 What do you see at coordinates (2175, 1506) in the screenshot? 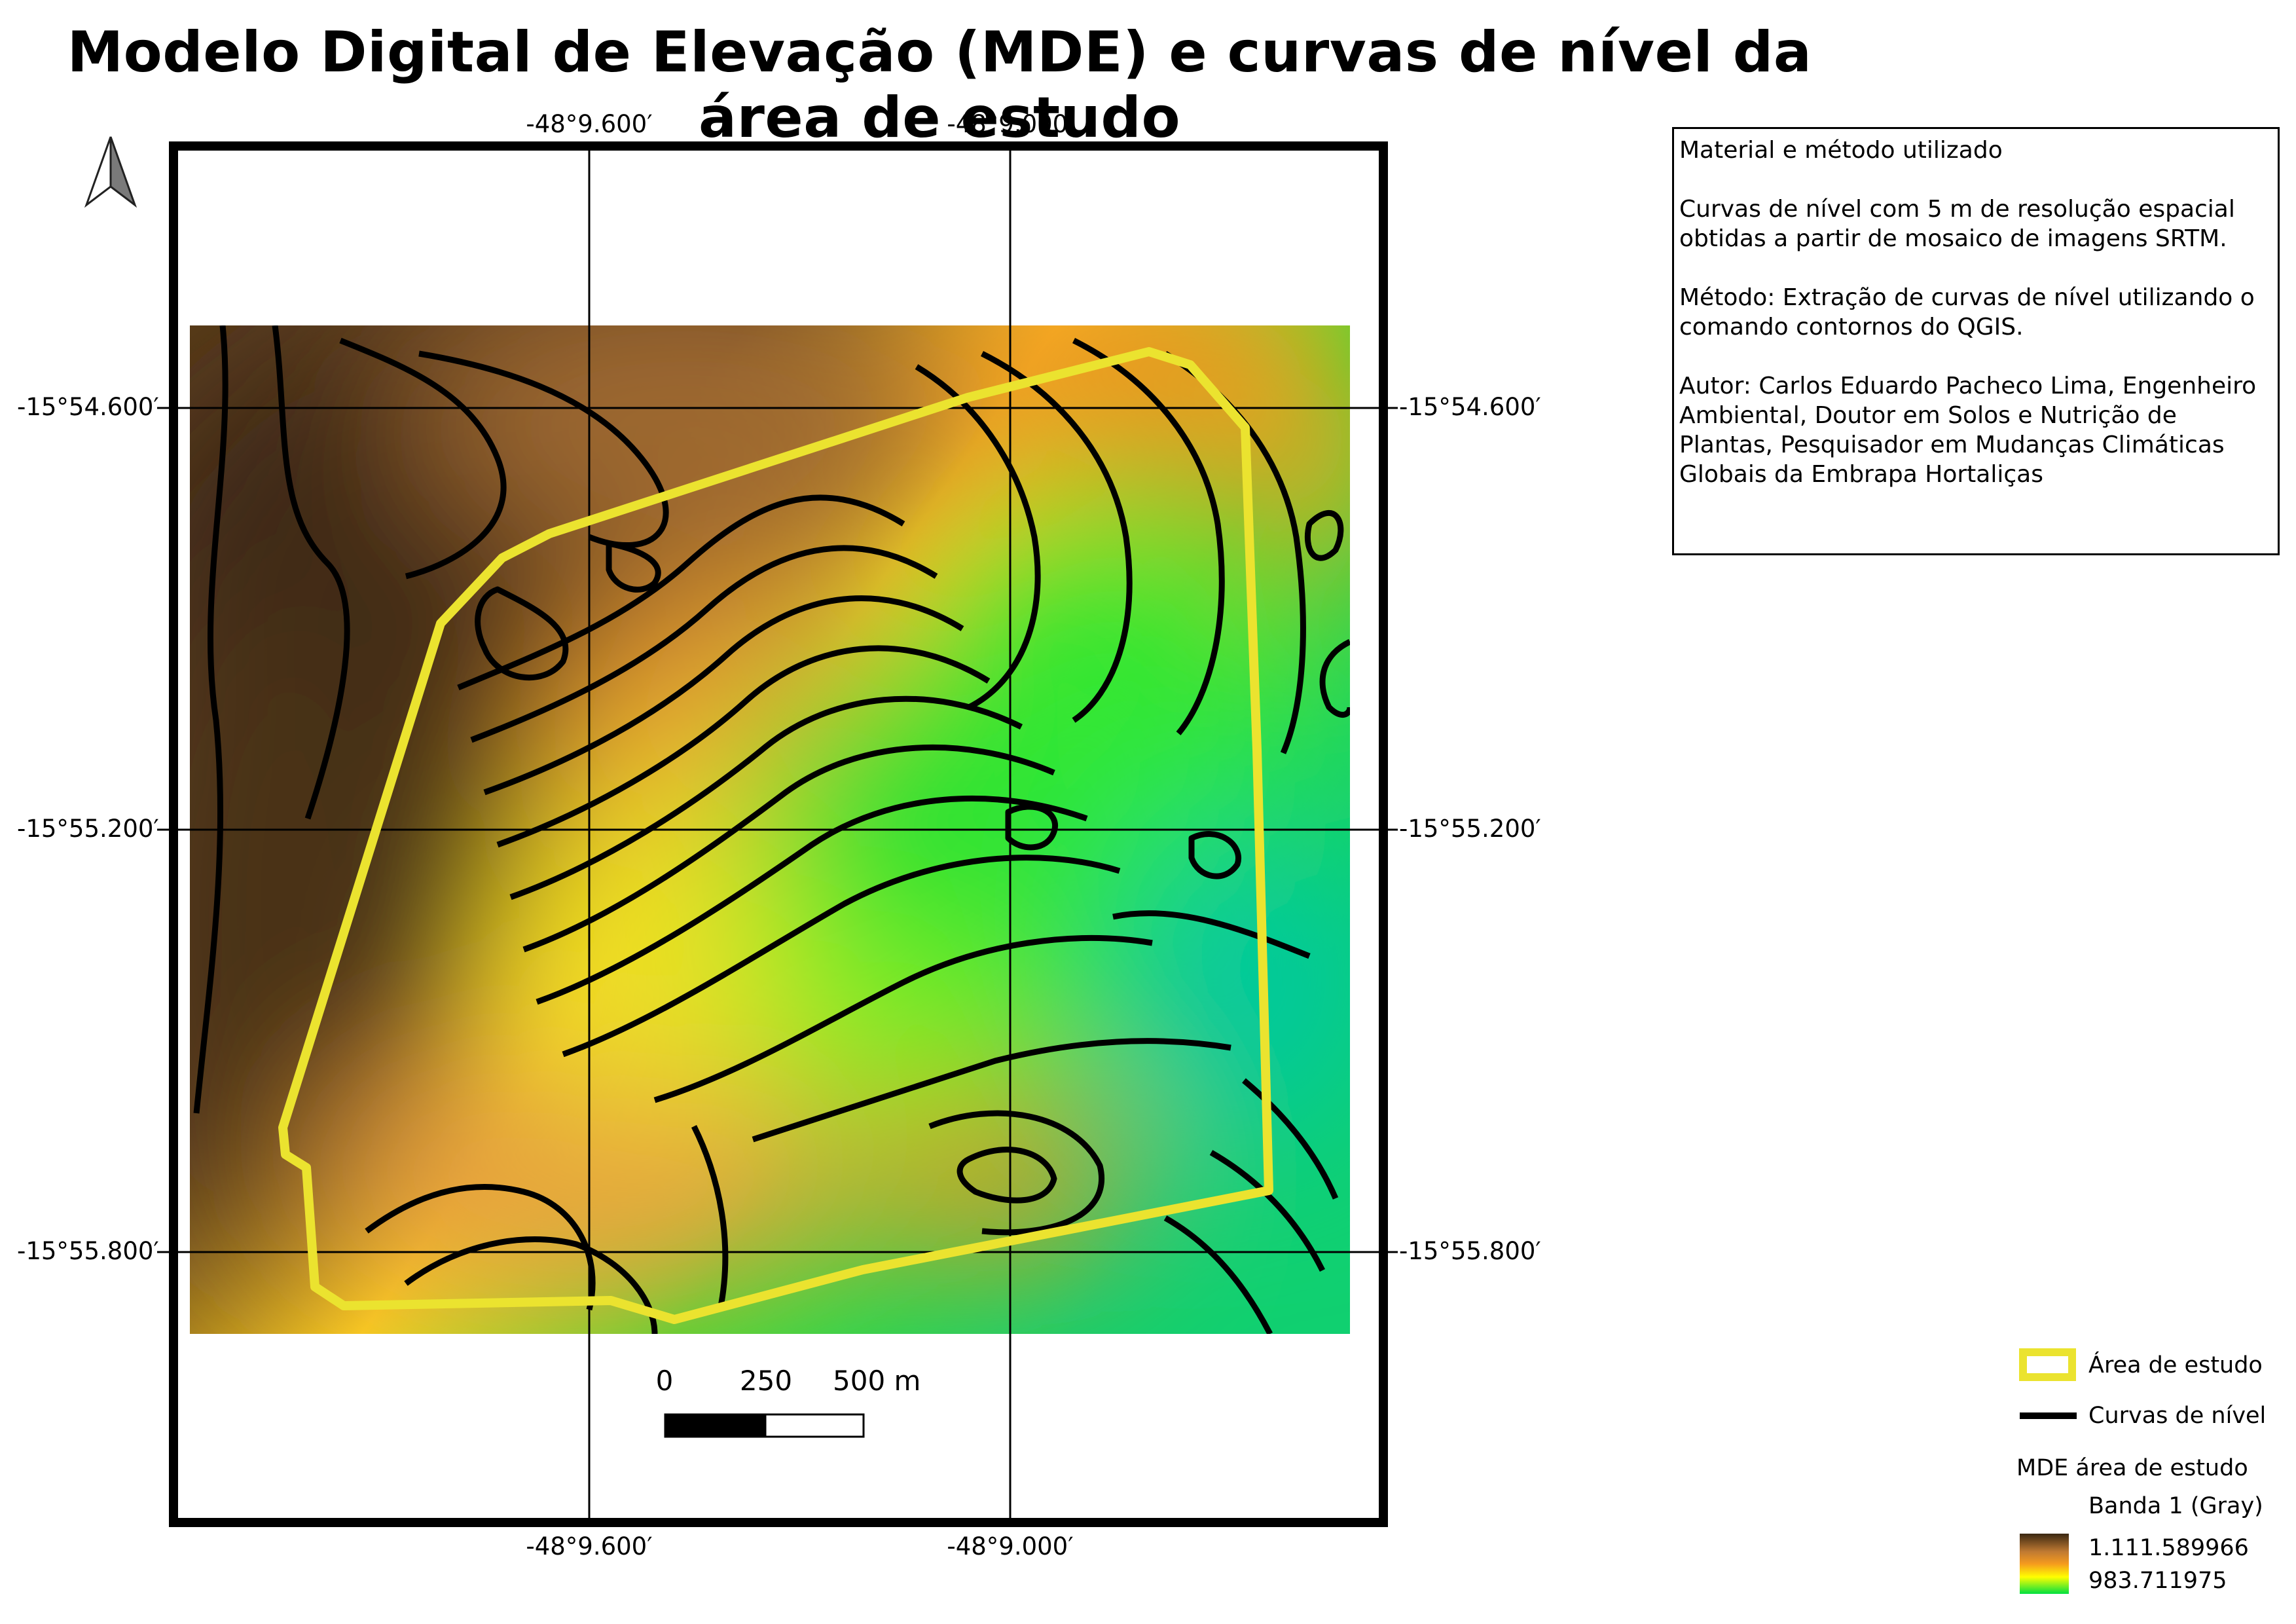
I see `legend-band-label: Banda 1 (Gray)` at bounding box center [2175, 1506].